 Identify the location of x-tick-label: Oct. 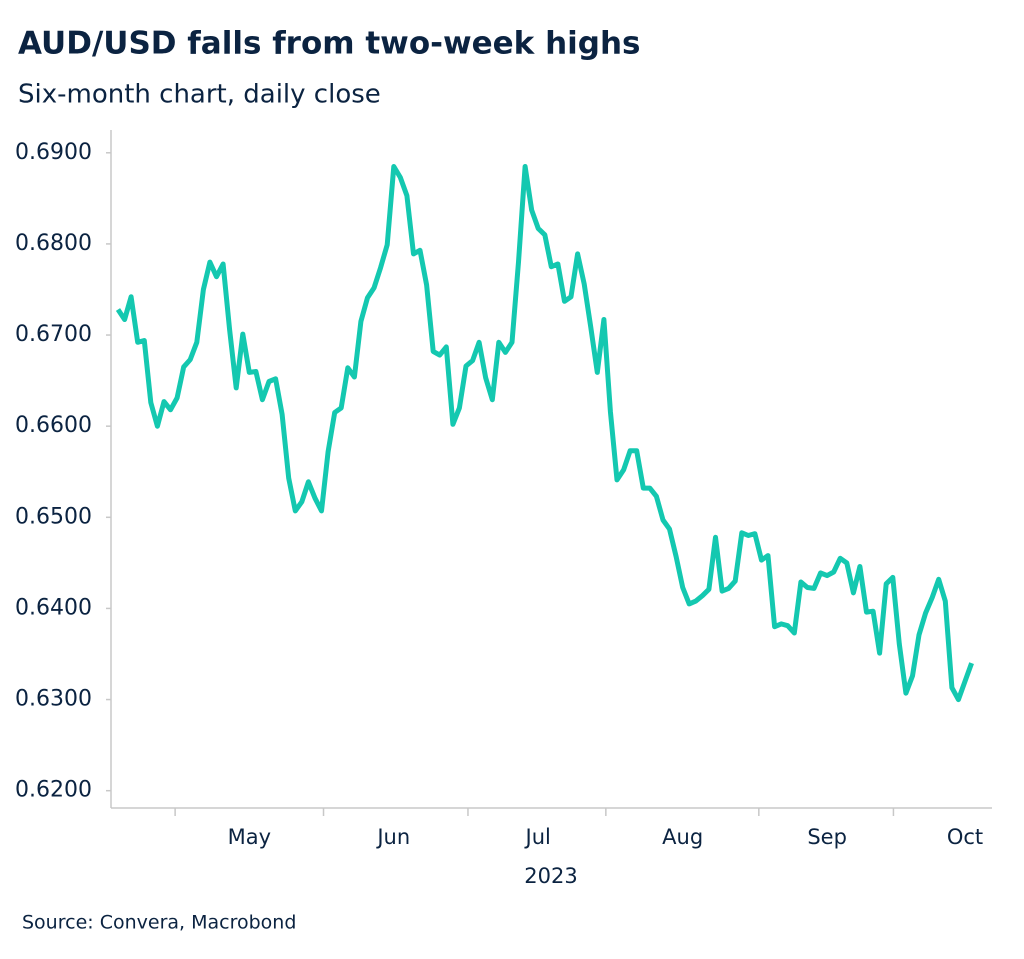
(965, 837).